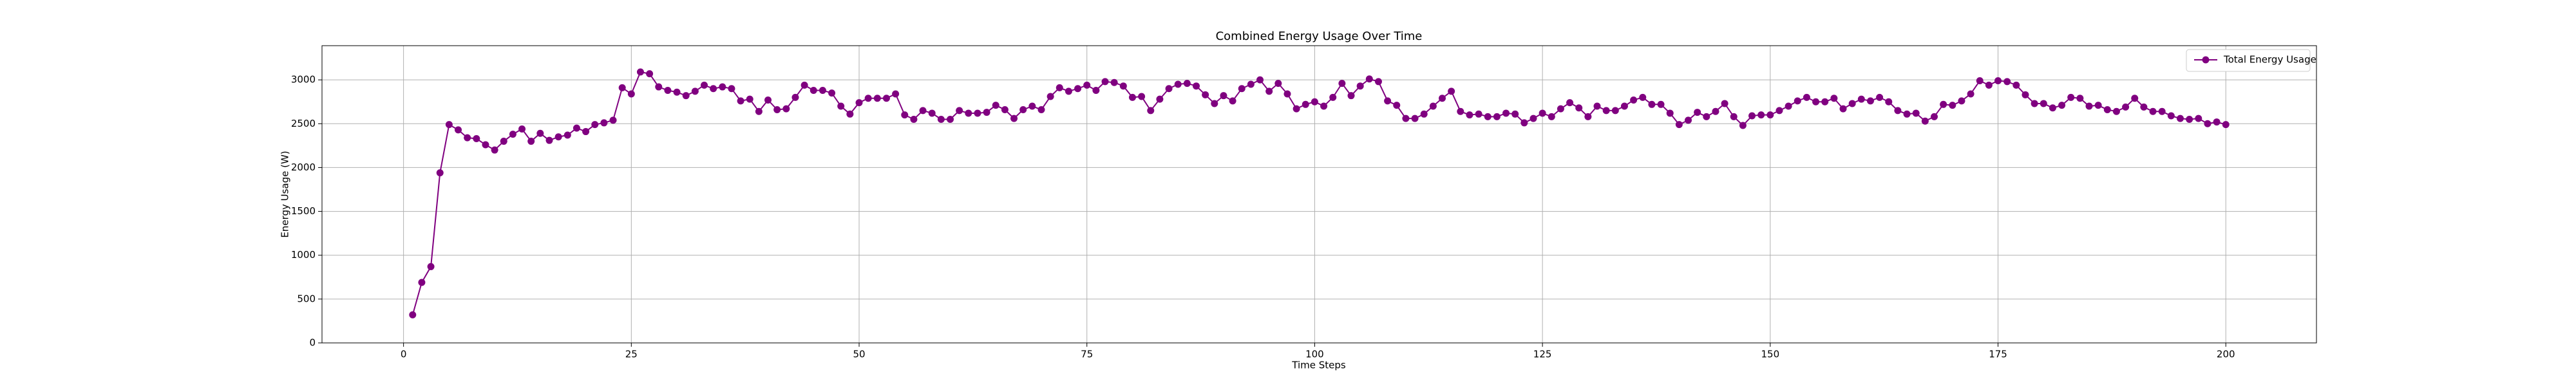 This screenshot has height=386, width=2576. What do you see at coordinates (631, 354) in the screenshot?
I see `x-tick-label: 25` at bounding box center [631, 354].